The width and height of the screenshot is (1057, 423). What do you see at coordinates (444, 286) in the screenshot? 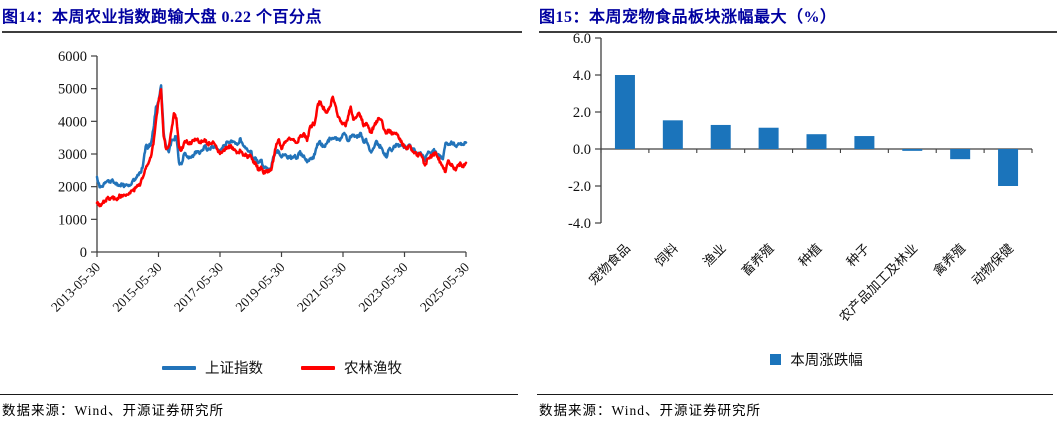
I see `x-tick-label: 2025-05-30` at bounding box center [444, 286].